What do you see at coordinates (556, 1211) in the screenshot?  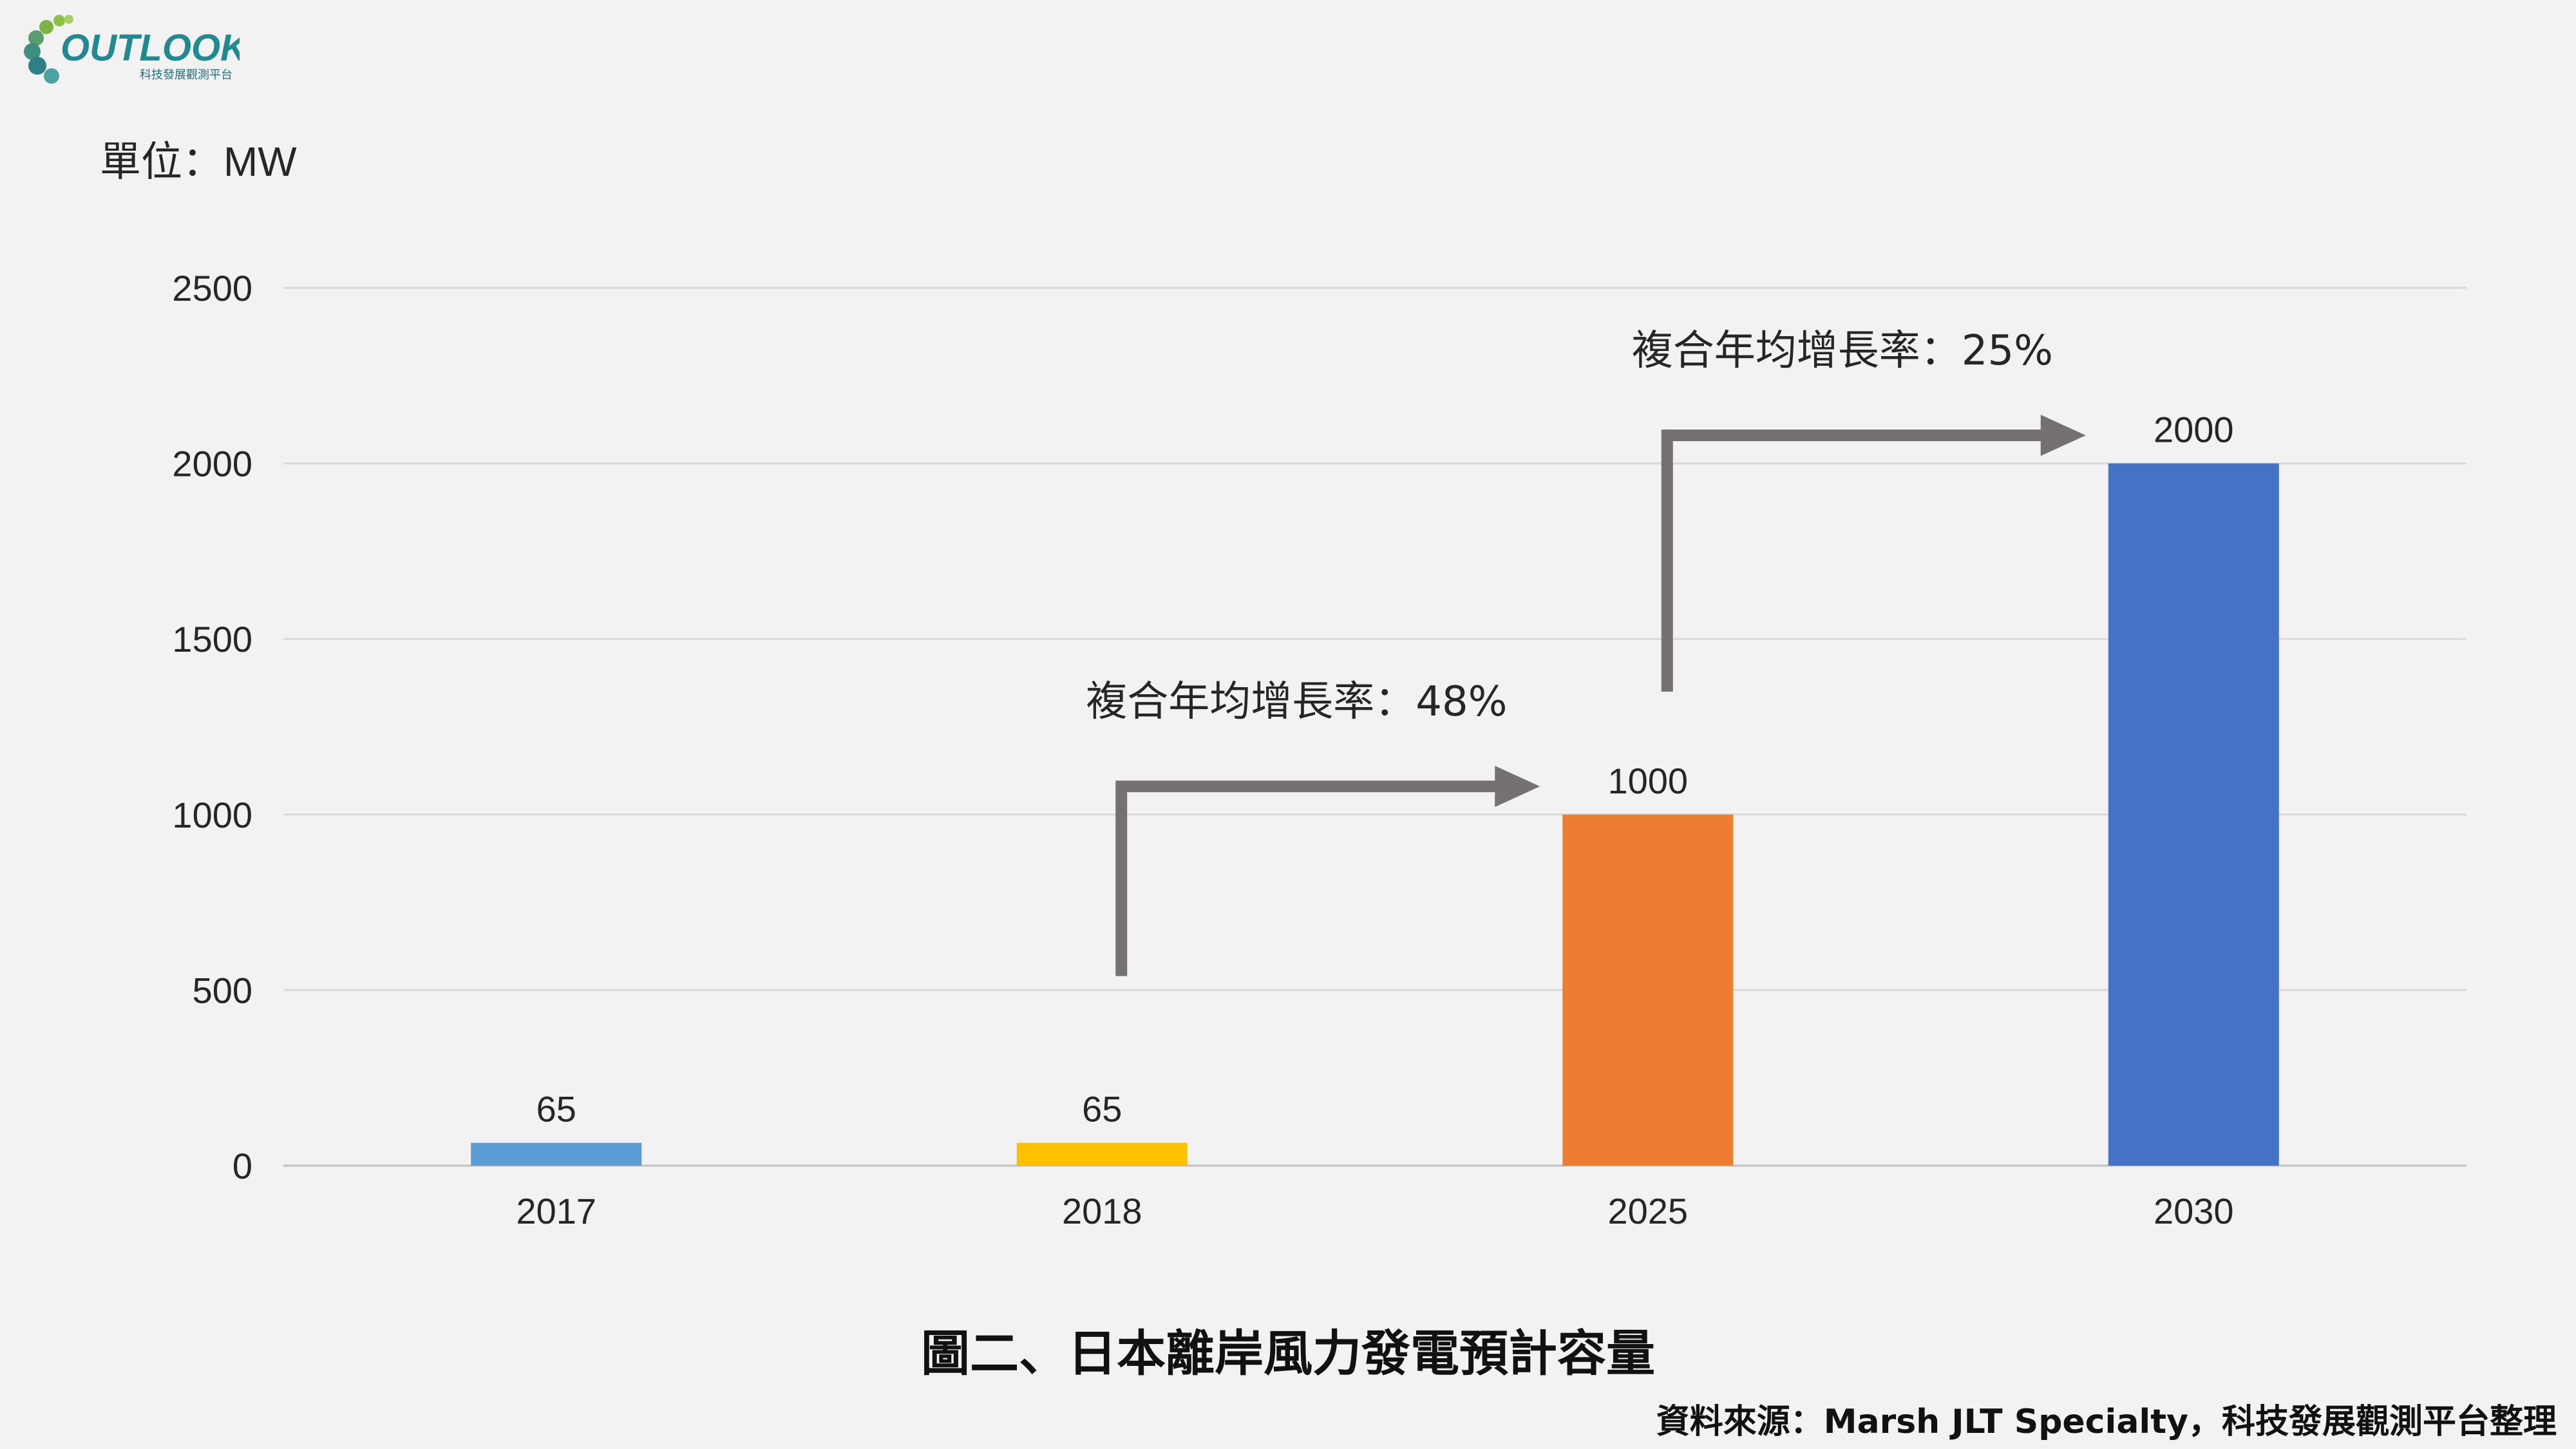 I see `x-tick-label: 2017` at bounding box center [556, 1211].